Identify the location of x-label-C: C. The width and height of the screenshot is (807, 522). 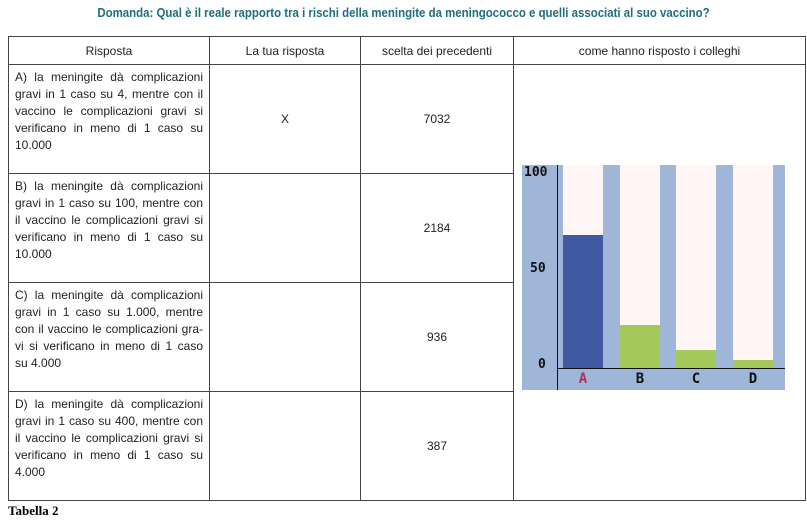
(696, 379).